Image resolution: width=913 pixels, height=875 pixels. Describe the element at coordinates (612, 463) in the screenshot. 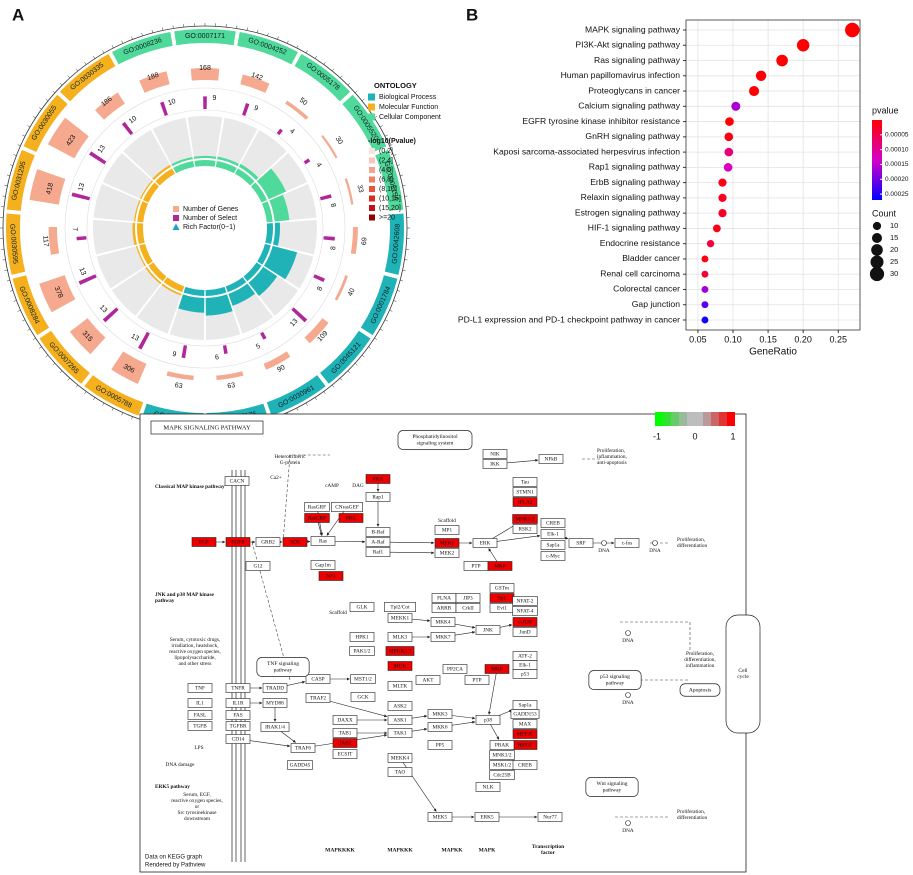

I see `pathway-text-line: anti-apoptosis` at that location.